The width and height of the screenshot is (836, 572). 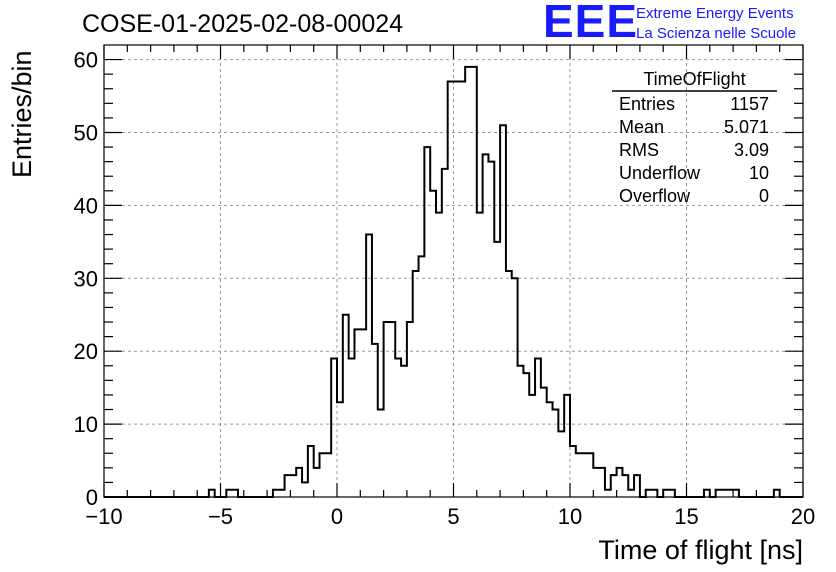 What do you see at coordinates (86, 351) in the screenshot?
I see `y-tick-label: 20` at bounding box center [86, 351].